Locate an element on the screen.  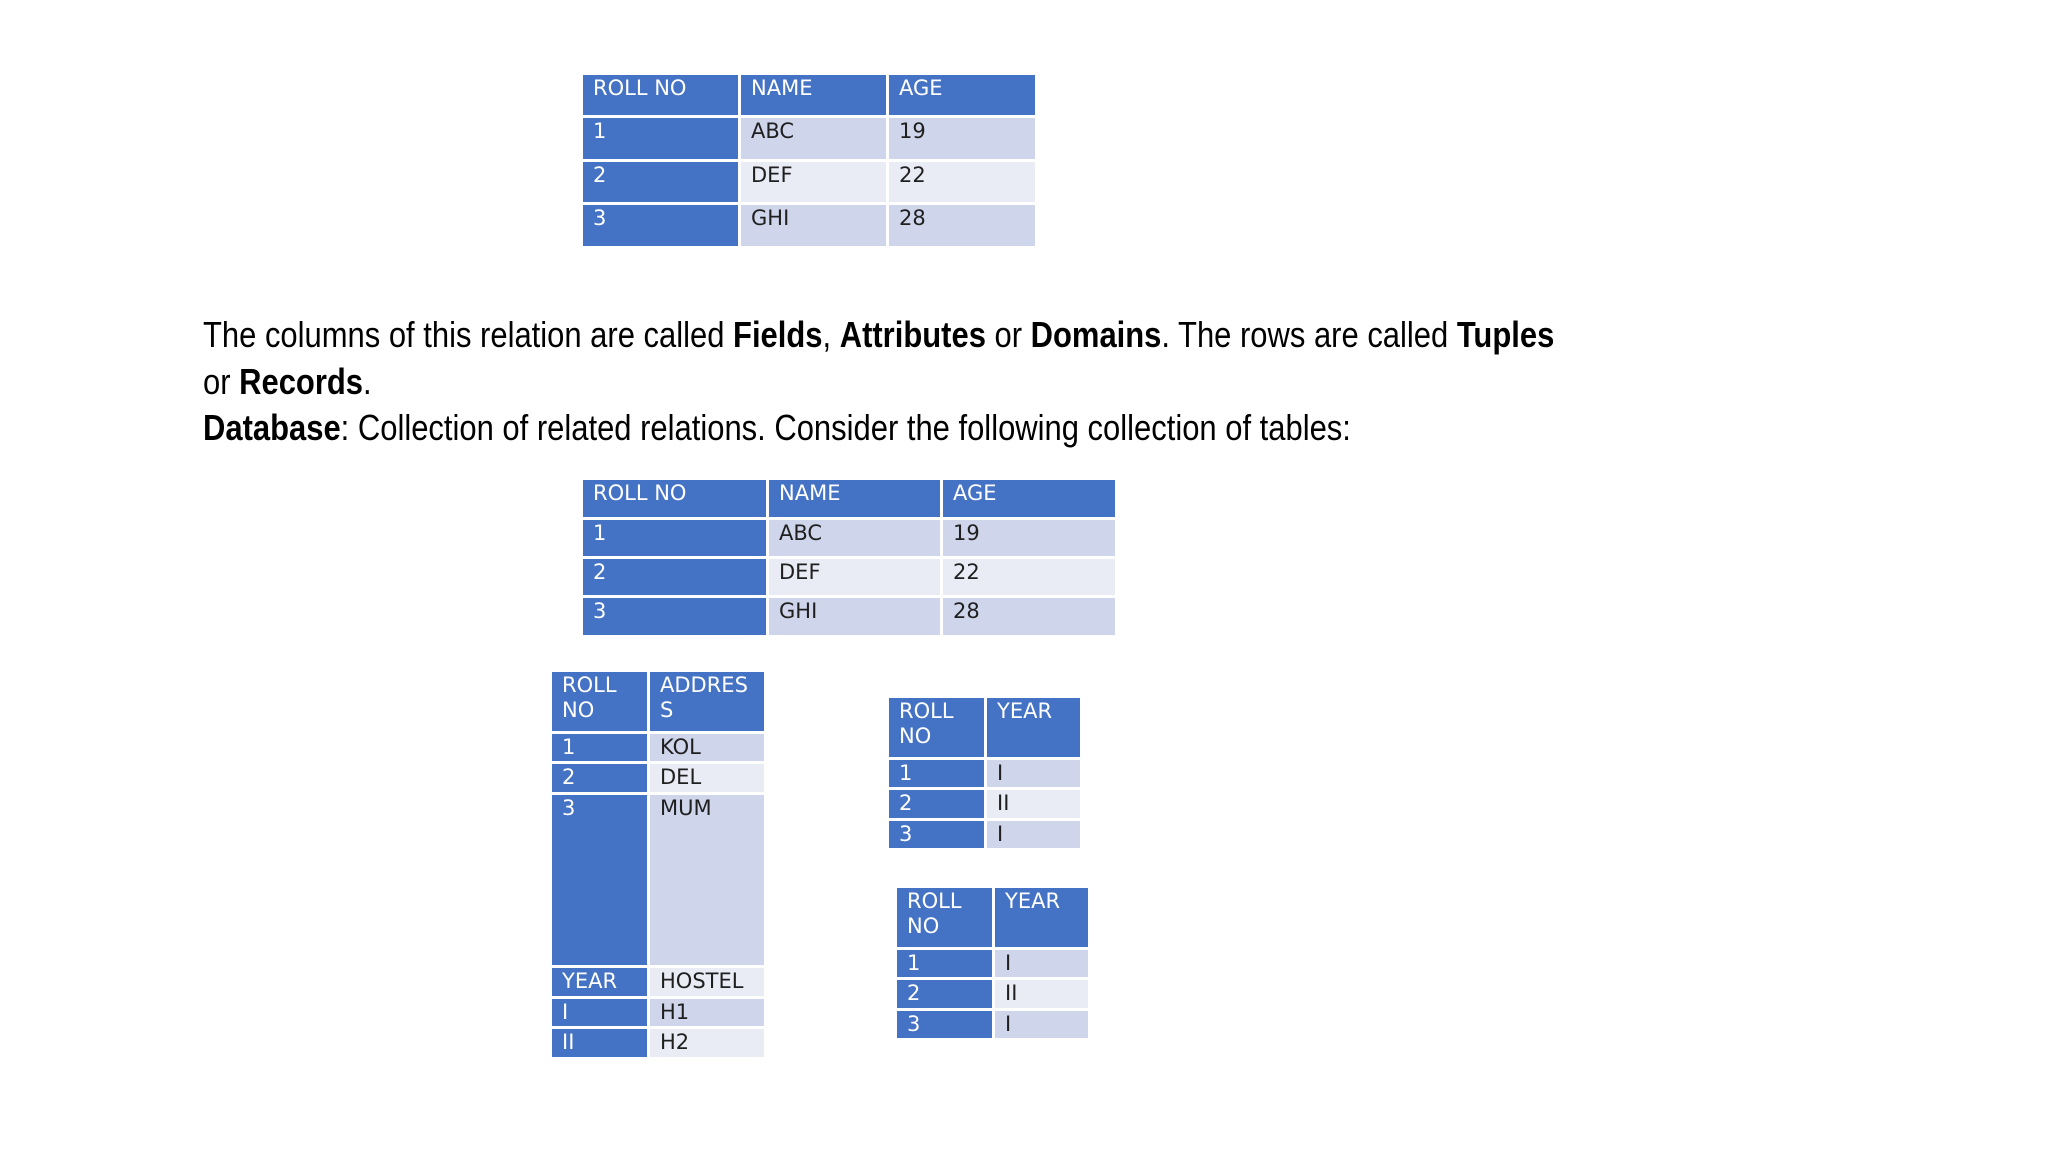
year-table-lower: ROLL NO YEAR 1 I 2 II 3 I is located at coordinates (992, 963).